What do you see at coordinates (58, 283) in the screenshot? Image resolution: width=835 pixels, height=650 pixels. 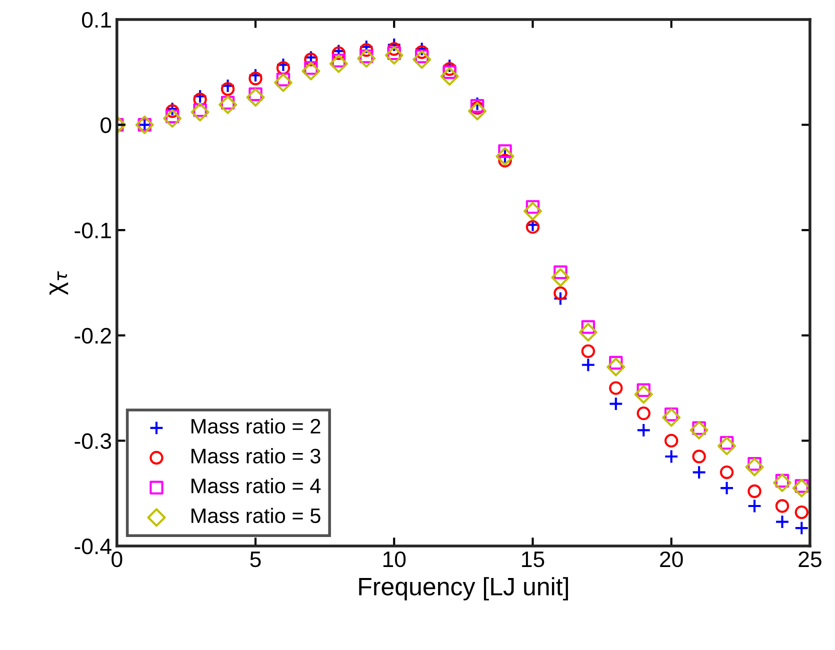 I see `y-axis-title: χ$_{τ}$` at bounding box center [58, 283].